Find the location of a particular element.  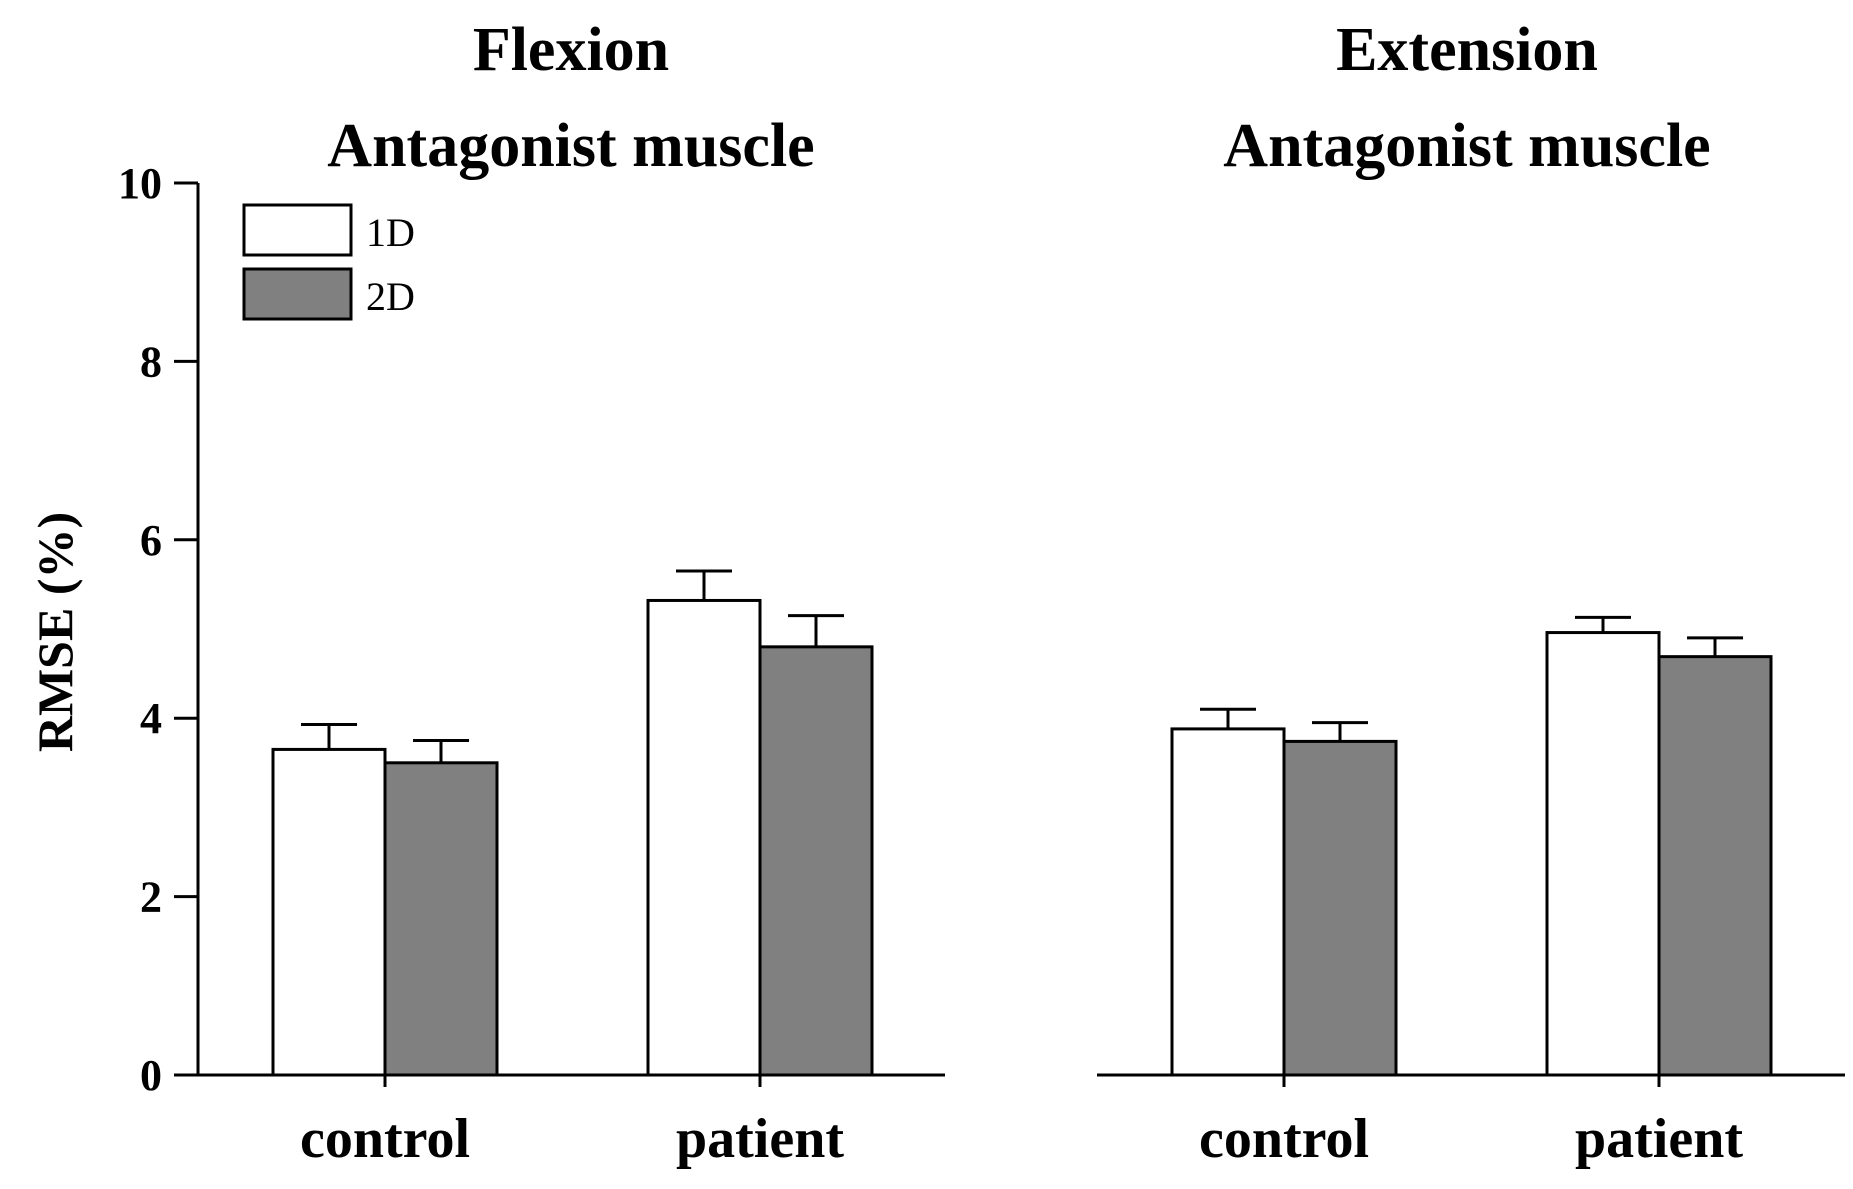

flexion-patient-1D-bar is located at coordinates (704, 837).